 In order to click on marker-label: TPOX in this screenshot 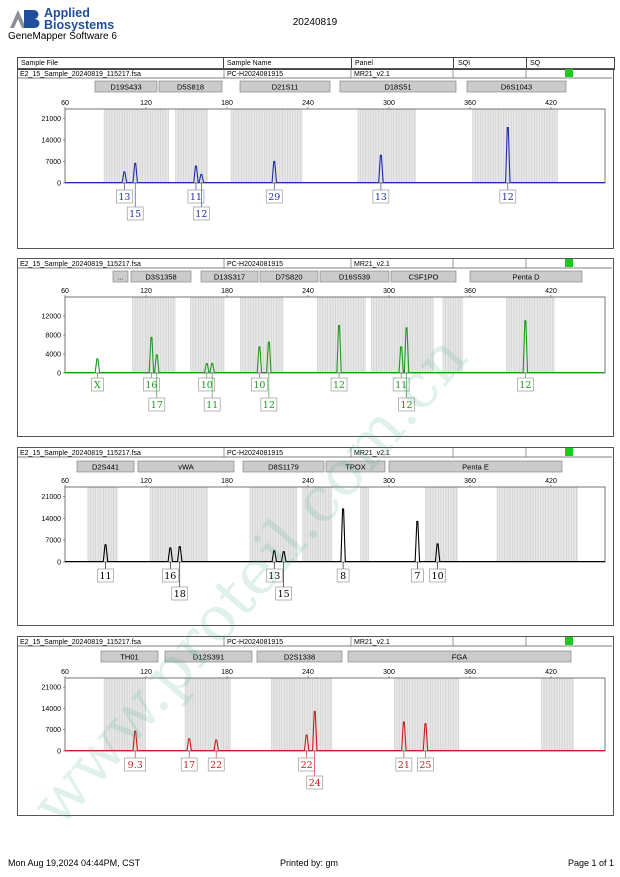, I will do `click(355, 467)`.